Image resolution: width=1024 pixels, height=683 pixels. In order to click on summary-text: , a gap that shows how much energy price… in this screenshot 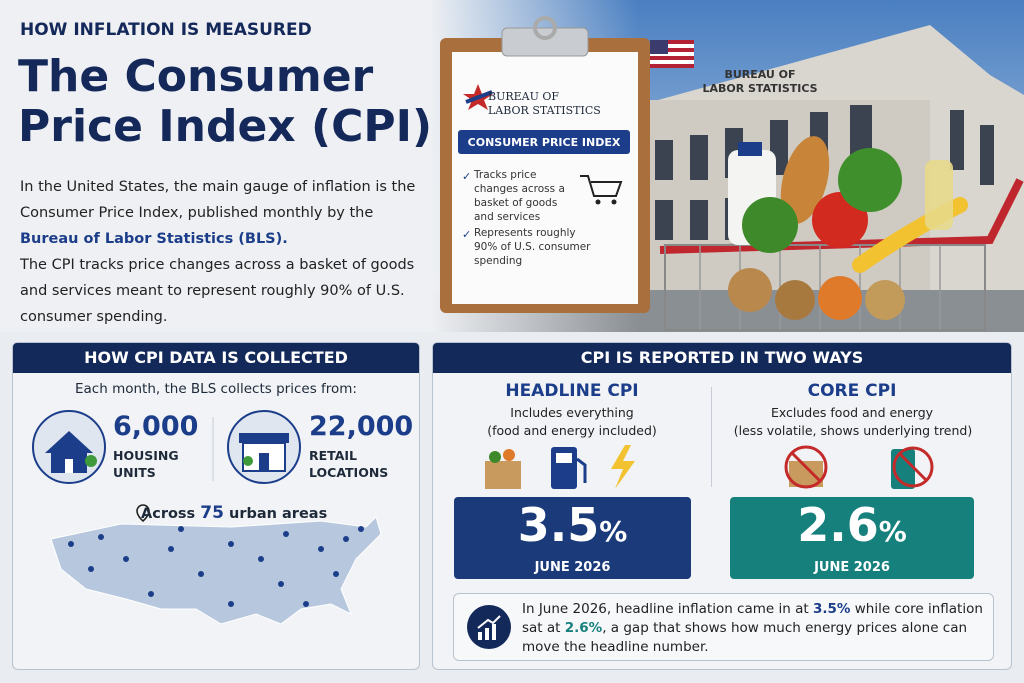, I will do `click(745, 637)`.